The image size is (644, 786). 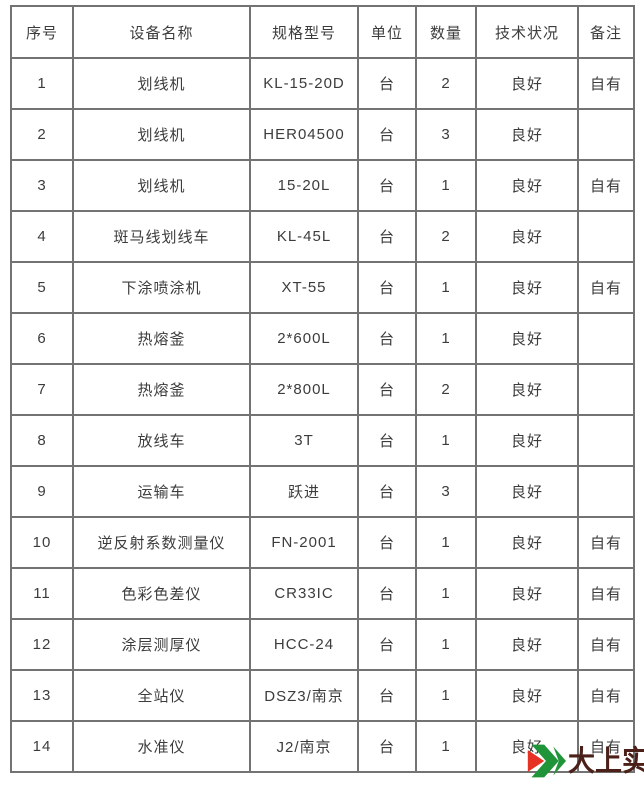 I want to click on column-header-condition: 技术状况, so click(x=527, y=32).